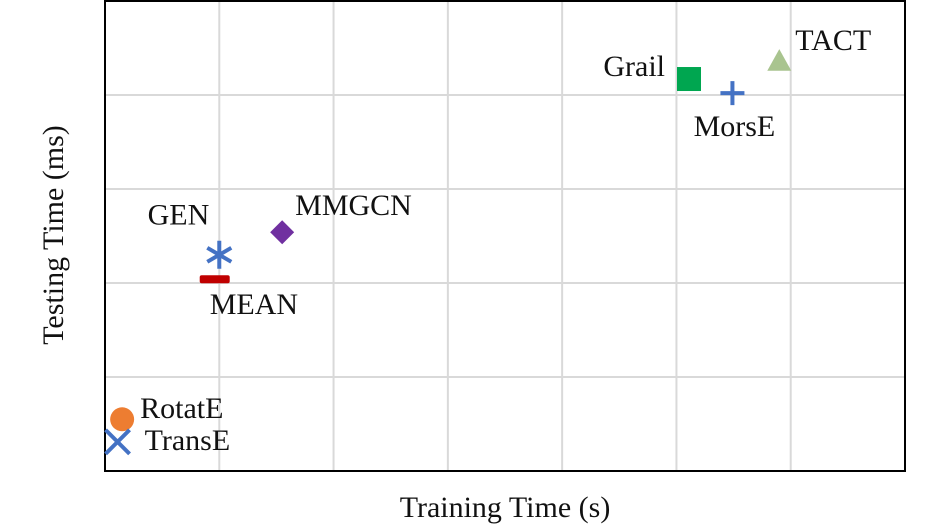 The image size is (945, 528). Describe the element at coordinates (179, 215) in the screenshot. I see `point-label: GEN` at that location.